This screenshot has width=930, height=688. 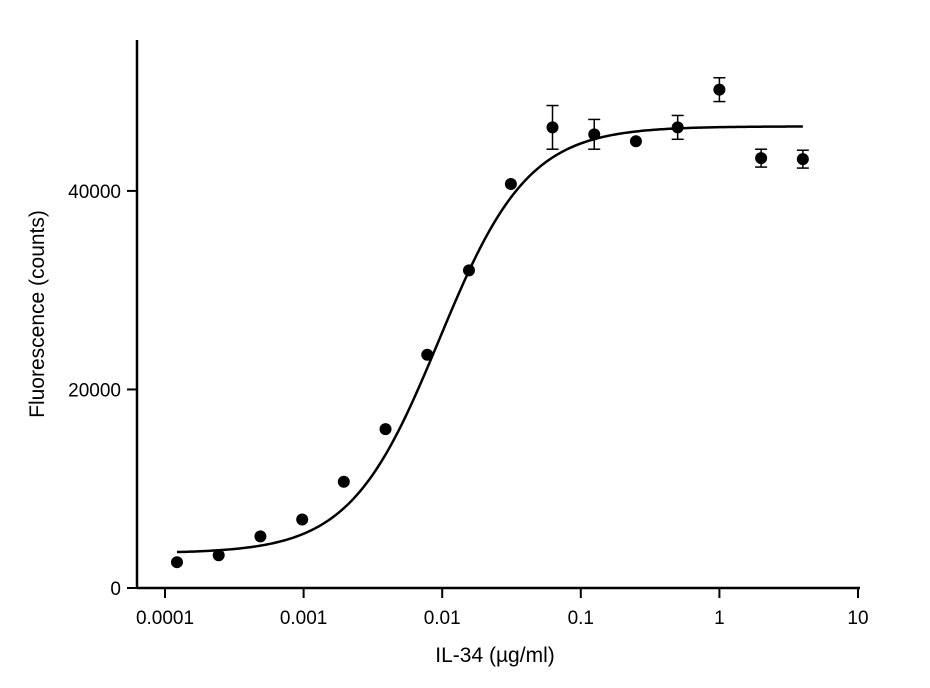 I want to click on x-ticks: 0.0001 0.001 0.01 0.1 1 10, so click(x=502, y=608).